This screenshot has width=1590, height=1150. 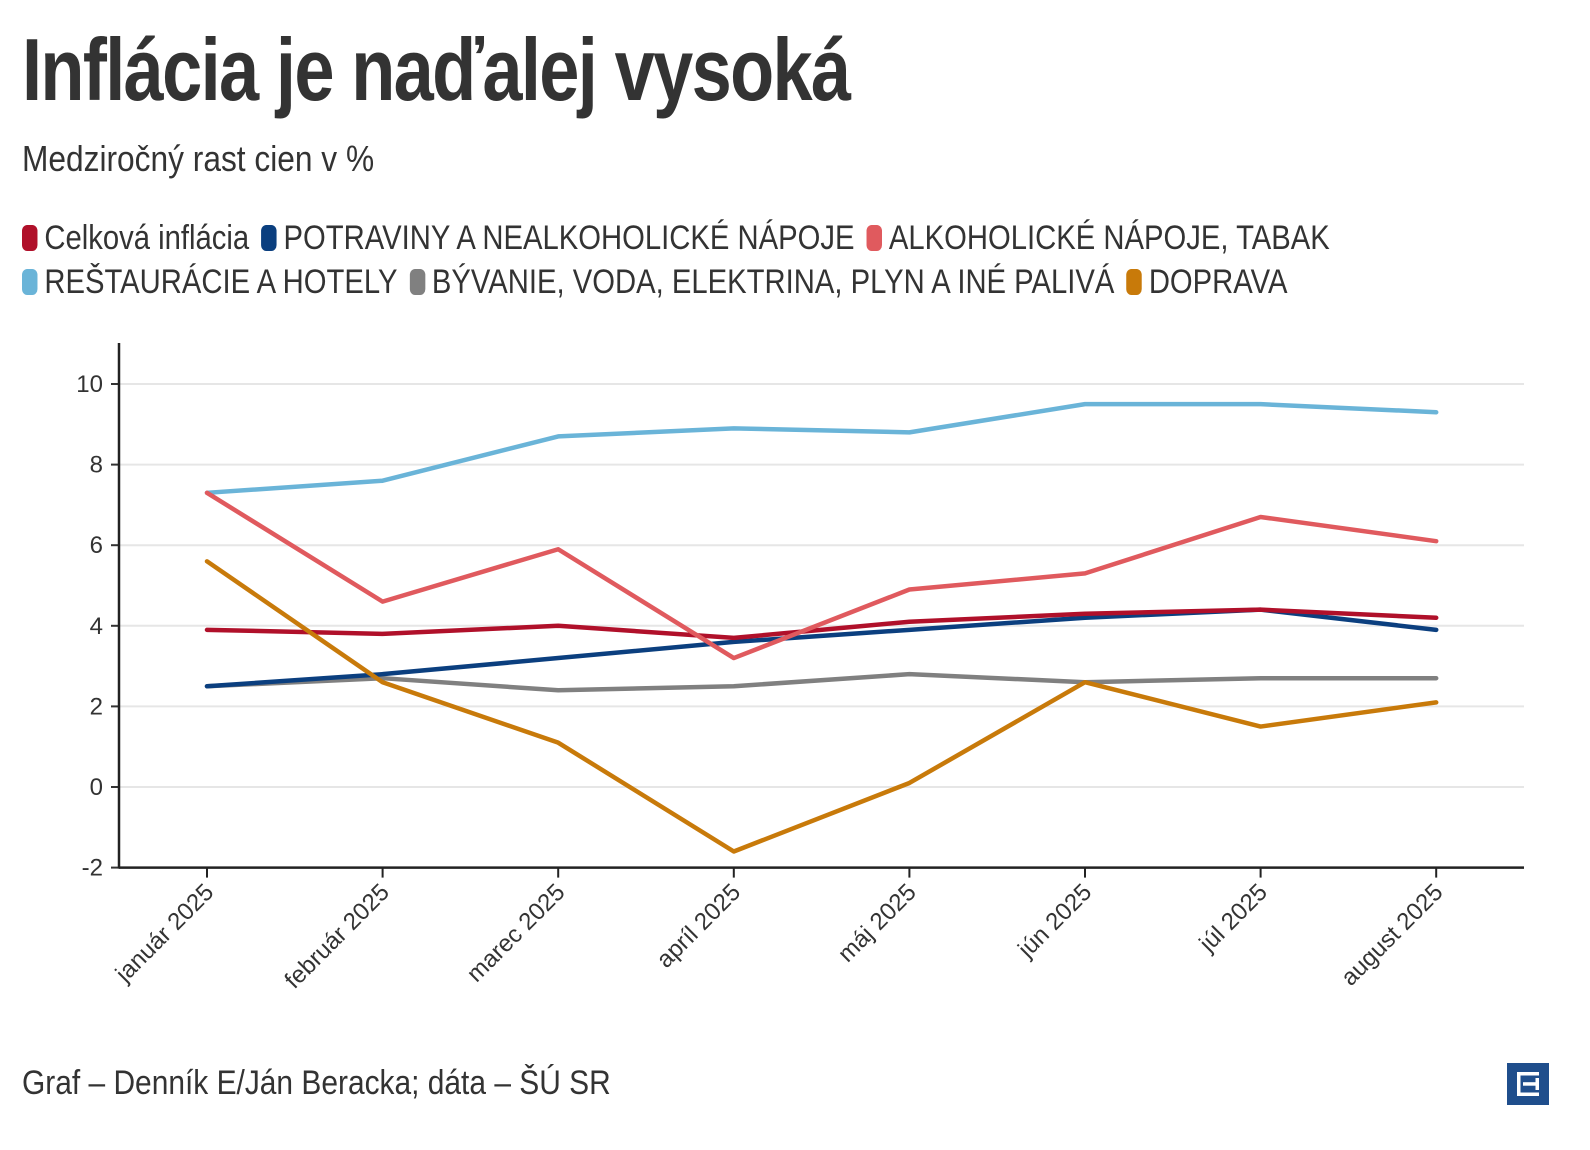 I want to click on x-tick-label: február 2025, so click(x=337, y=936).